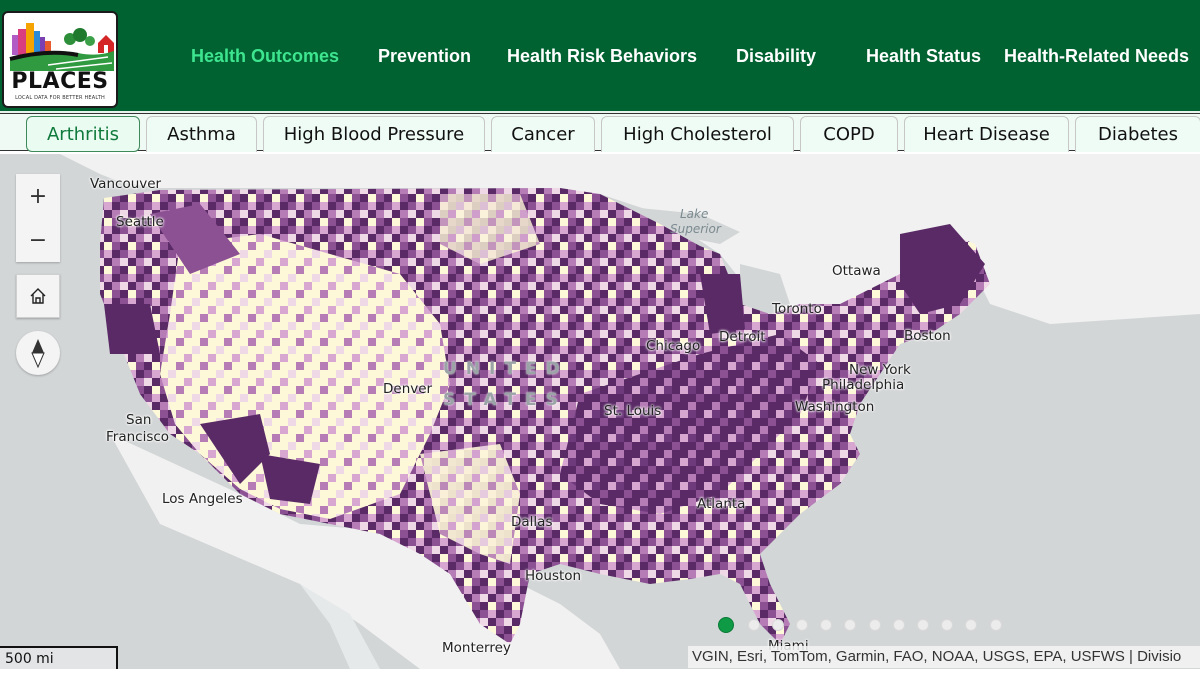 This screenshot has width=1200, height=675. I want to click on city-label-toronto: Toronto, so click(797, 309).